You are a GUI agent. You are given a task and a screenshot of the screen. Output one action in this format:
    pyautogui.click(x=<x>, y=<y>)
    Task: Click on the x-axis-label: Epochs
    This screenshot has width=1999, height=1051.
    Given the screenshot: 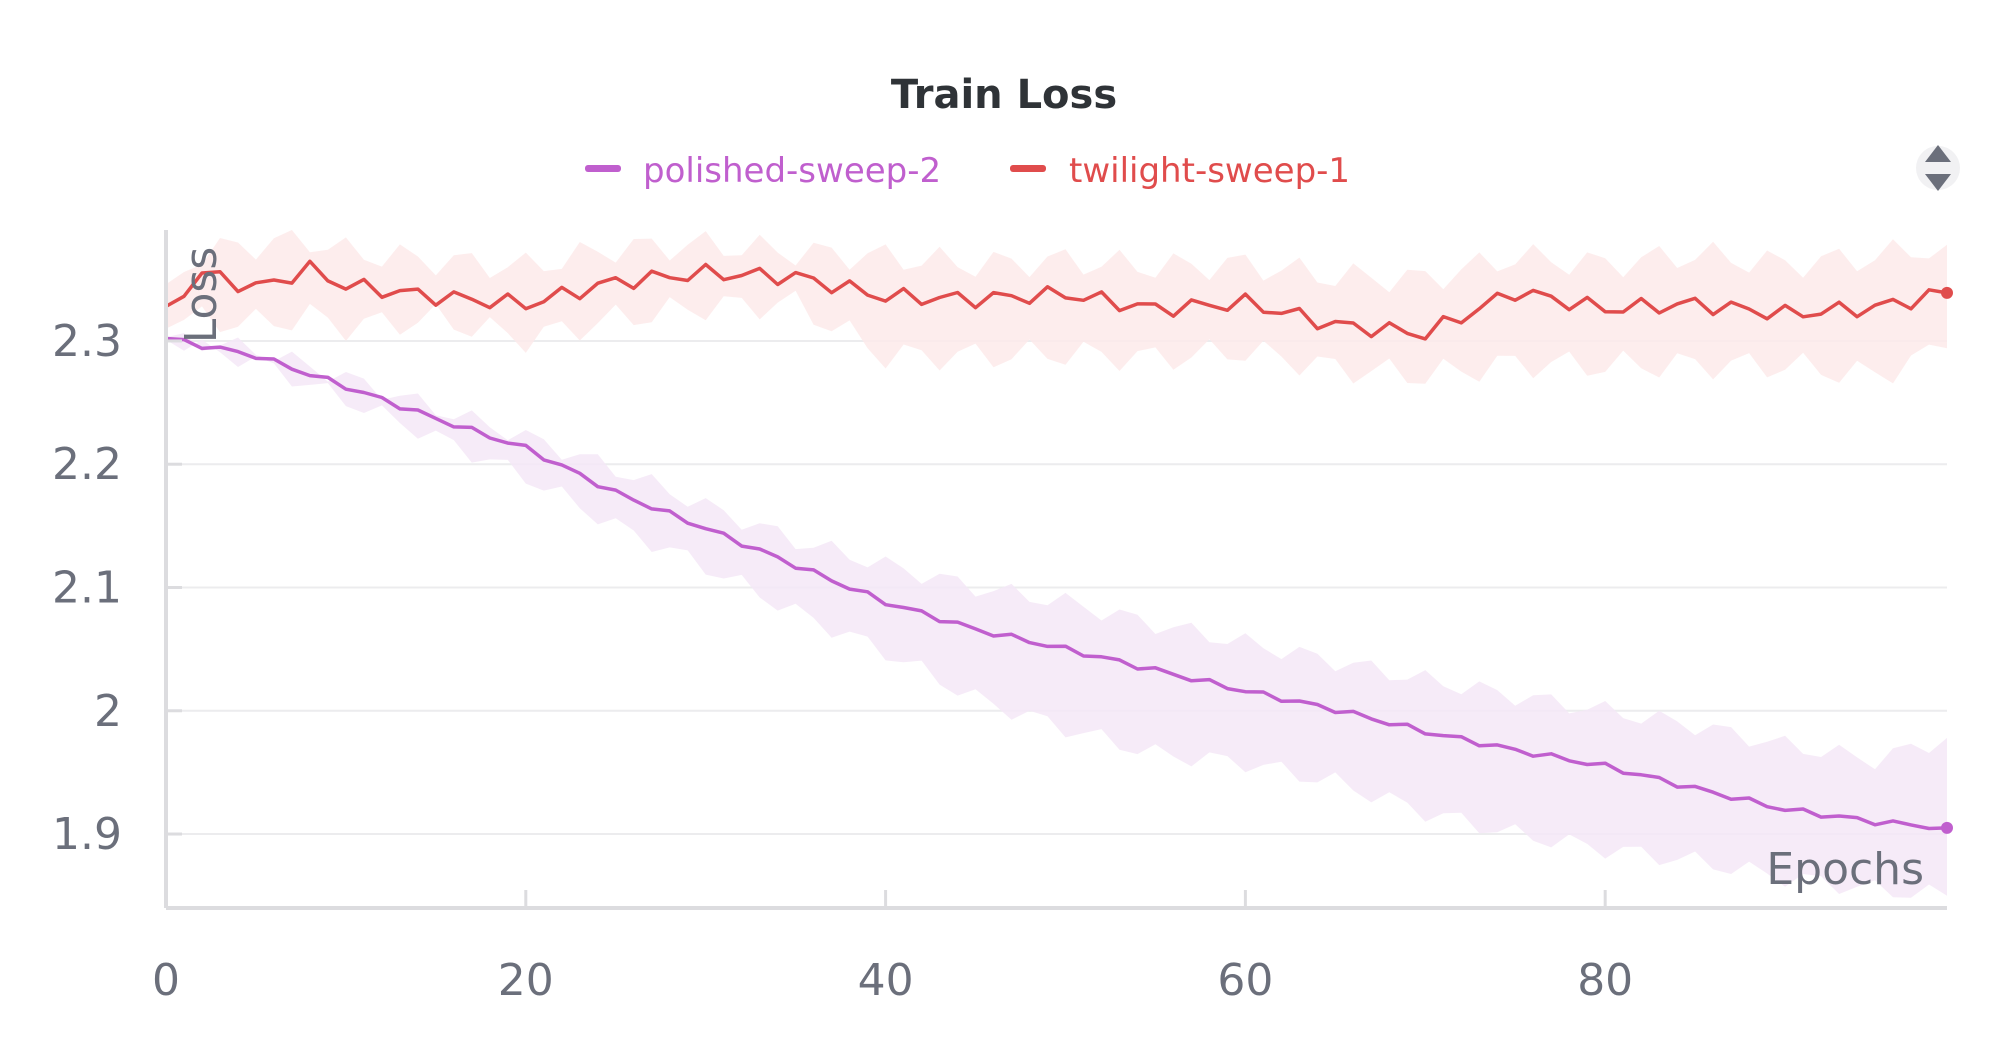 What is the action you would take?
    pyautogui.click(x=1845, y=869)
    